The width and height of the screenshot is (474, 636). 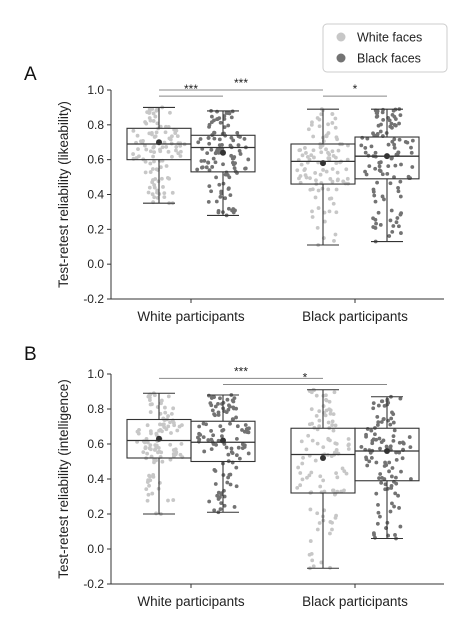 What do you see at coordinates (385, 48) in the screenshot?
I see `legend-frame` at bounding box center [385, 48].